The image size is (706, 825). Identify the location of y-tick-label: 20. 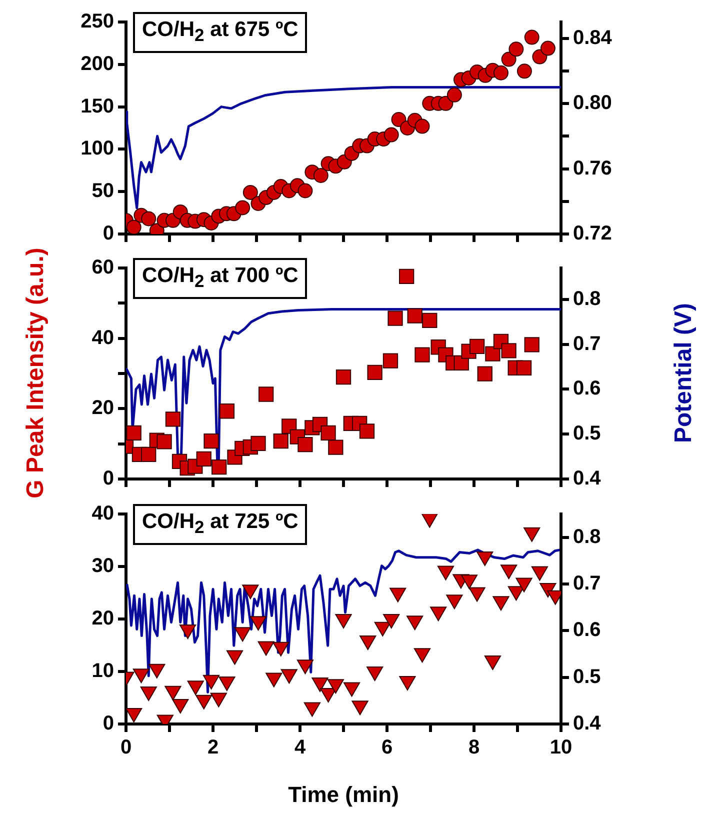
(103, 619).